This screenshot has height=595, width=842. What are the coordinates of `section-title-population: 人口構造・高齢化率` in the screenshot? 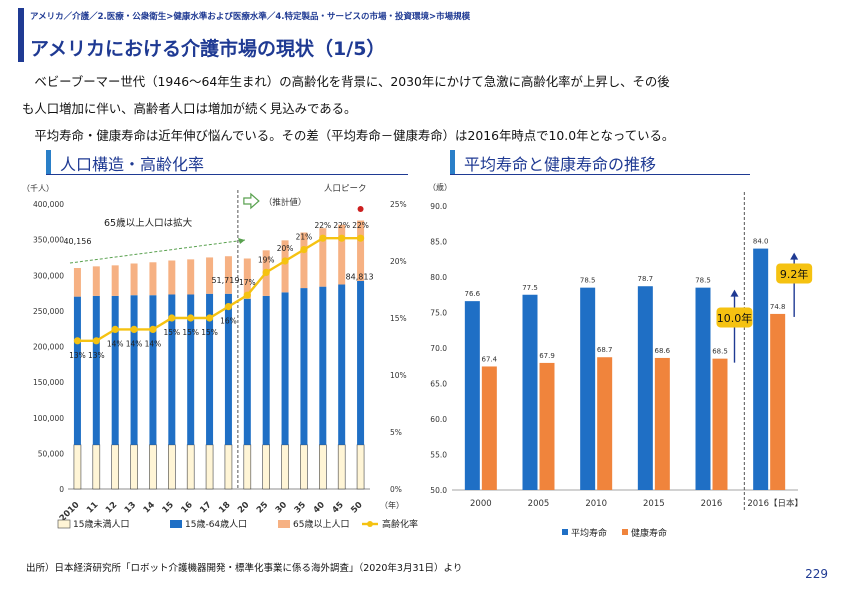 It's located at (132, 164).